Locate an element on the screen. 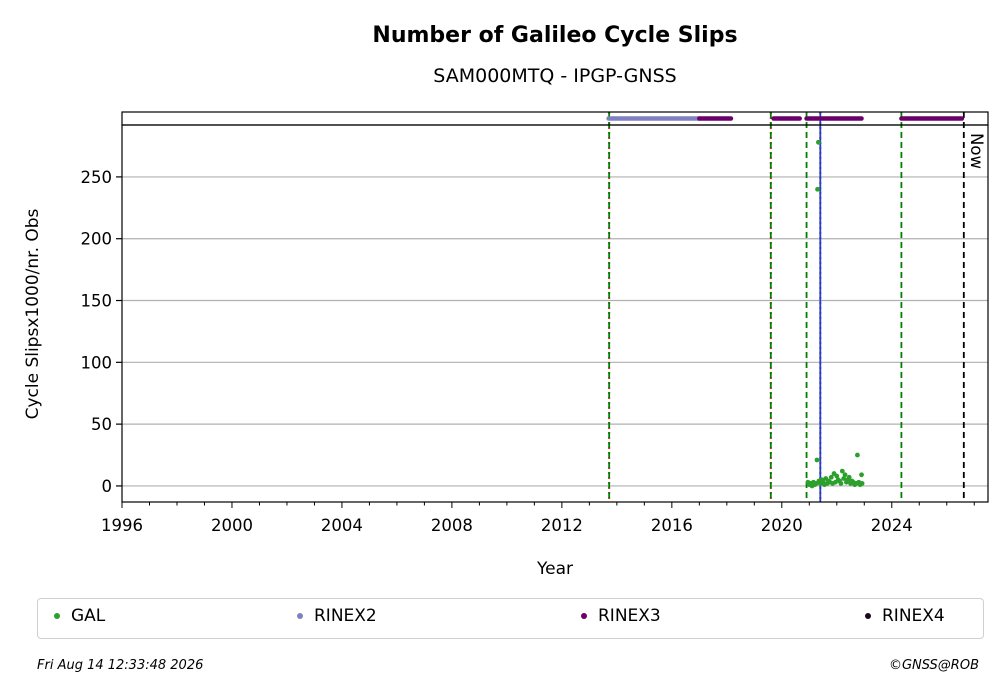 This screenshot has width=1008, height=699. rinex3-marker-icon is located at coordinates (584, 616).